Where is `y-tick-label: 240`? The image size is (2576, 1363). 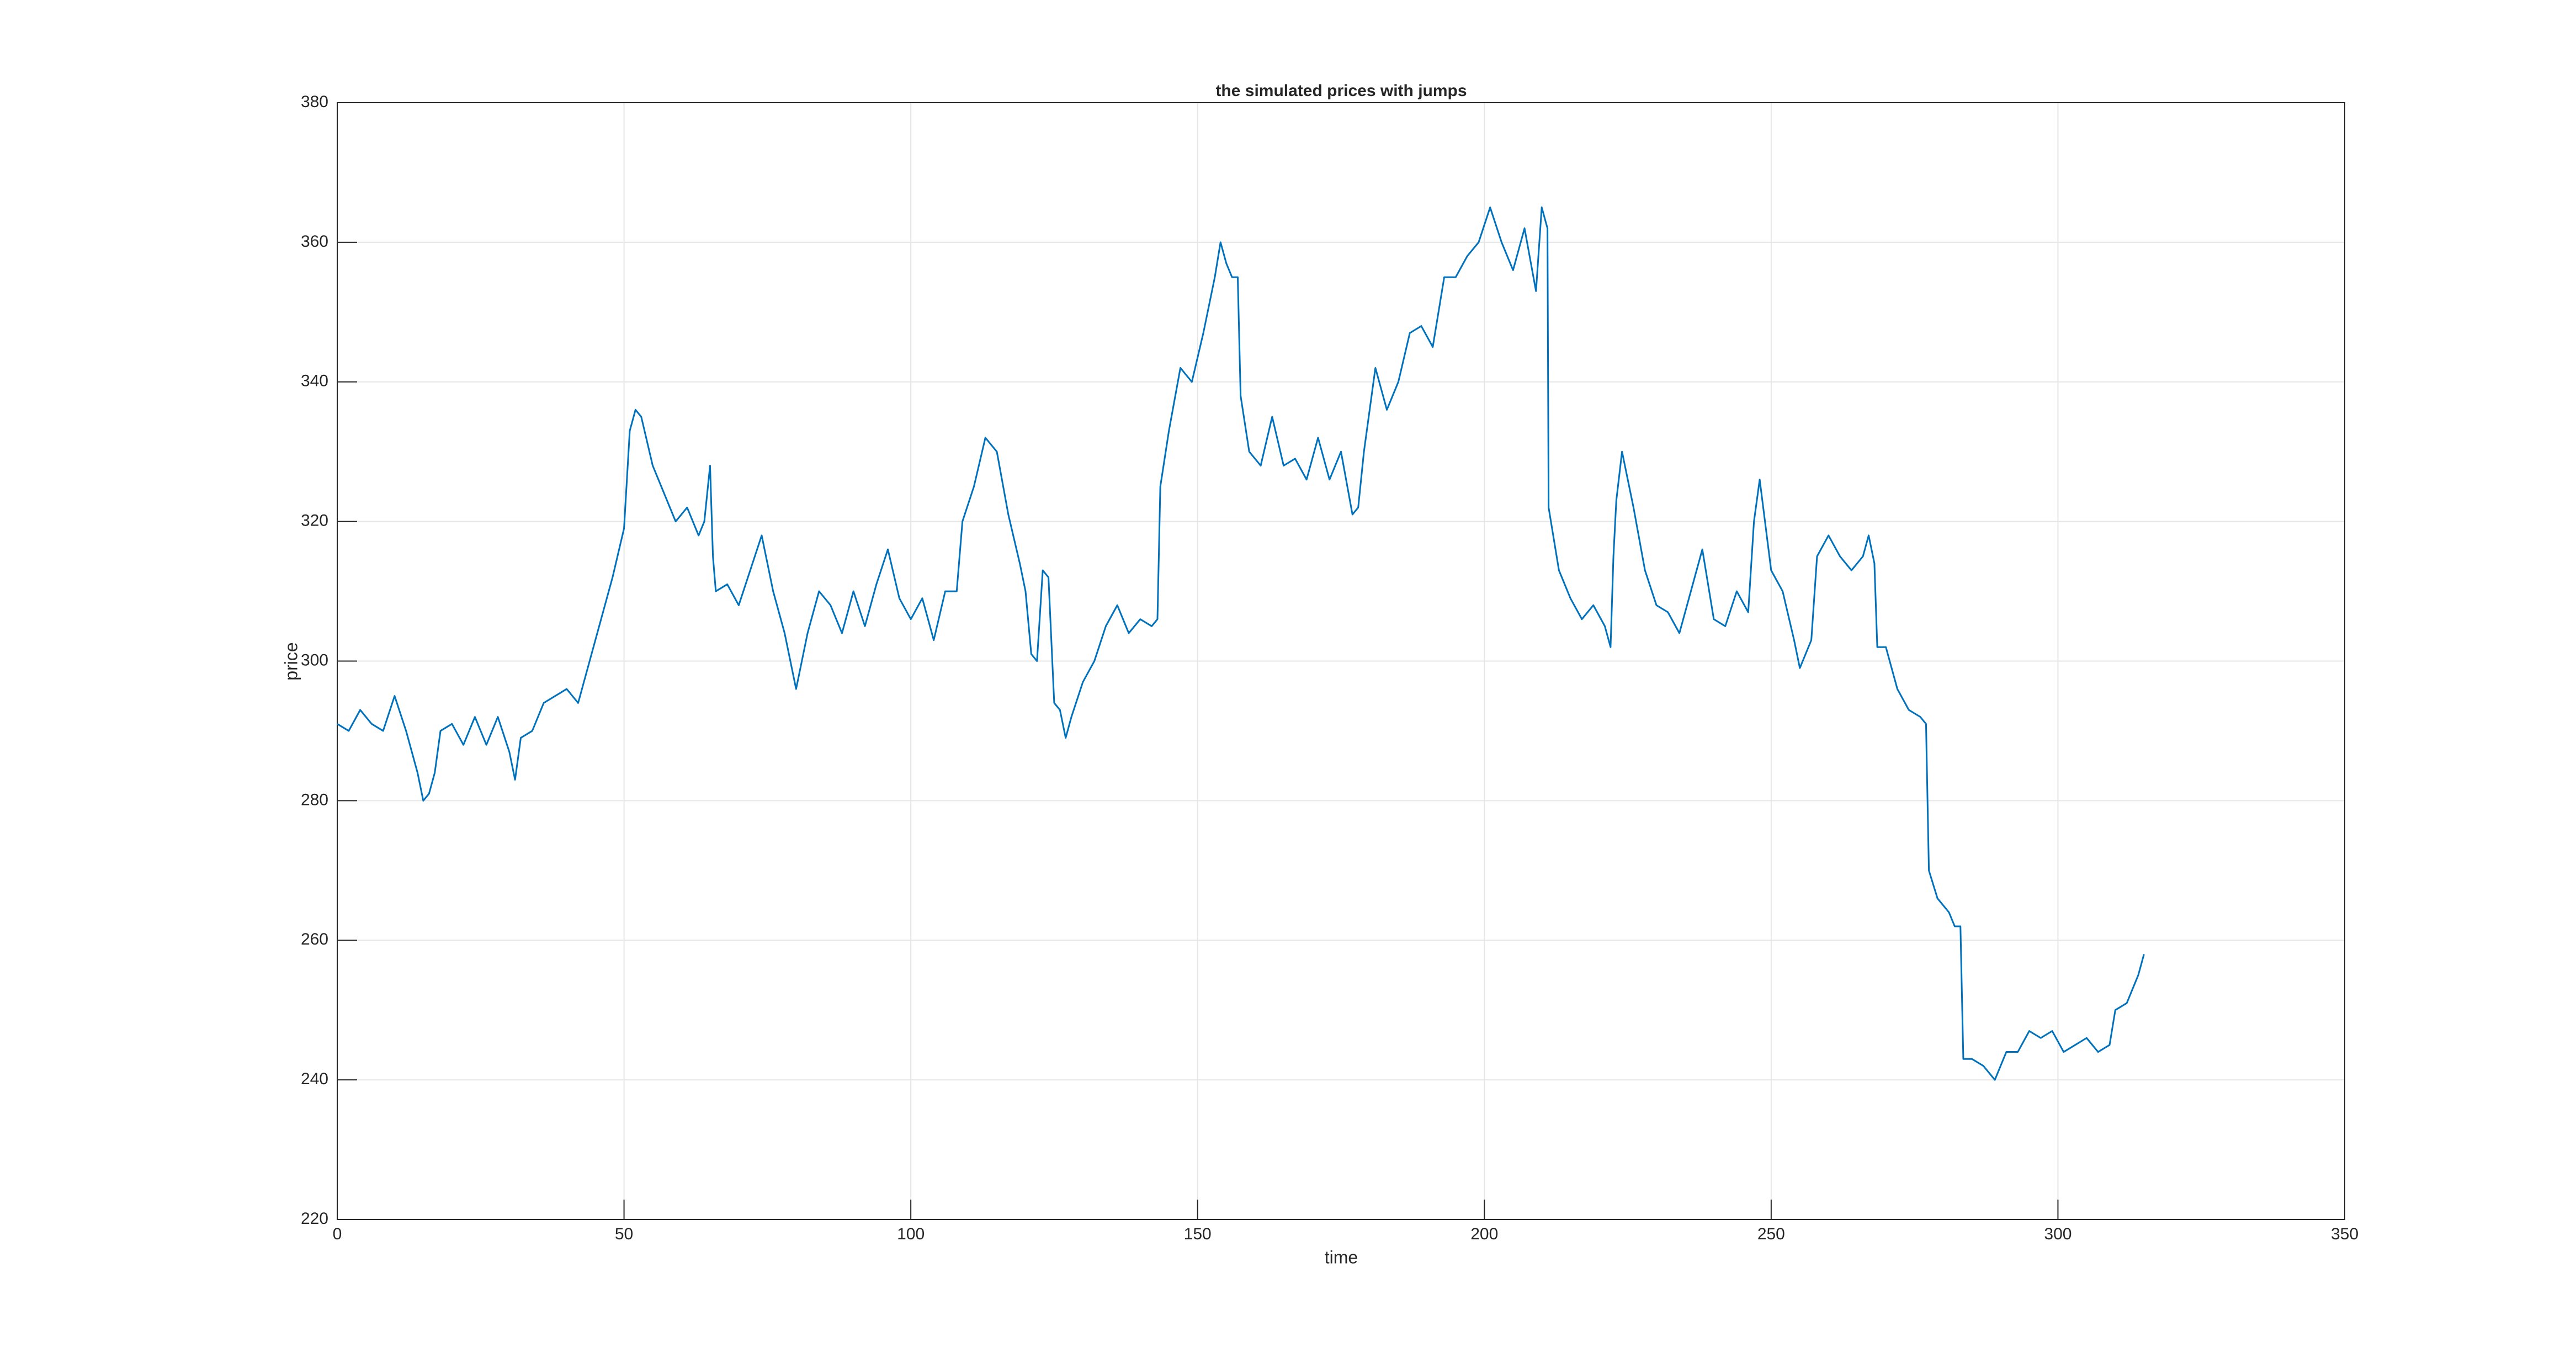
y-tick-label: 240 is located at coordinates (314, 1079).